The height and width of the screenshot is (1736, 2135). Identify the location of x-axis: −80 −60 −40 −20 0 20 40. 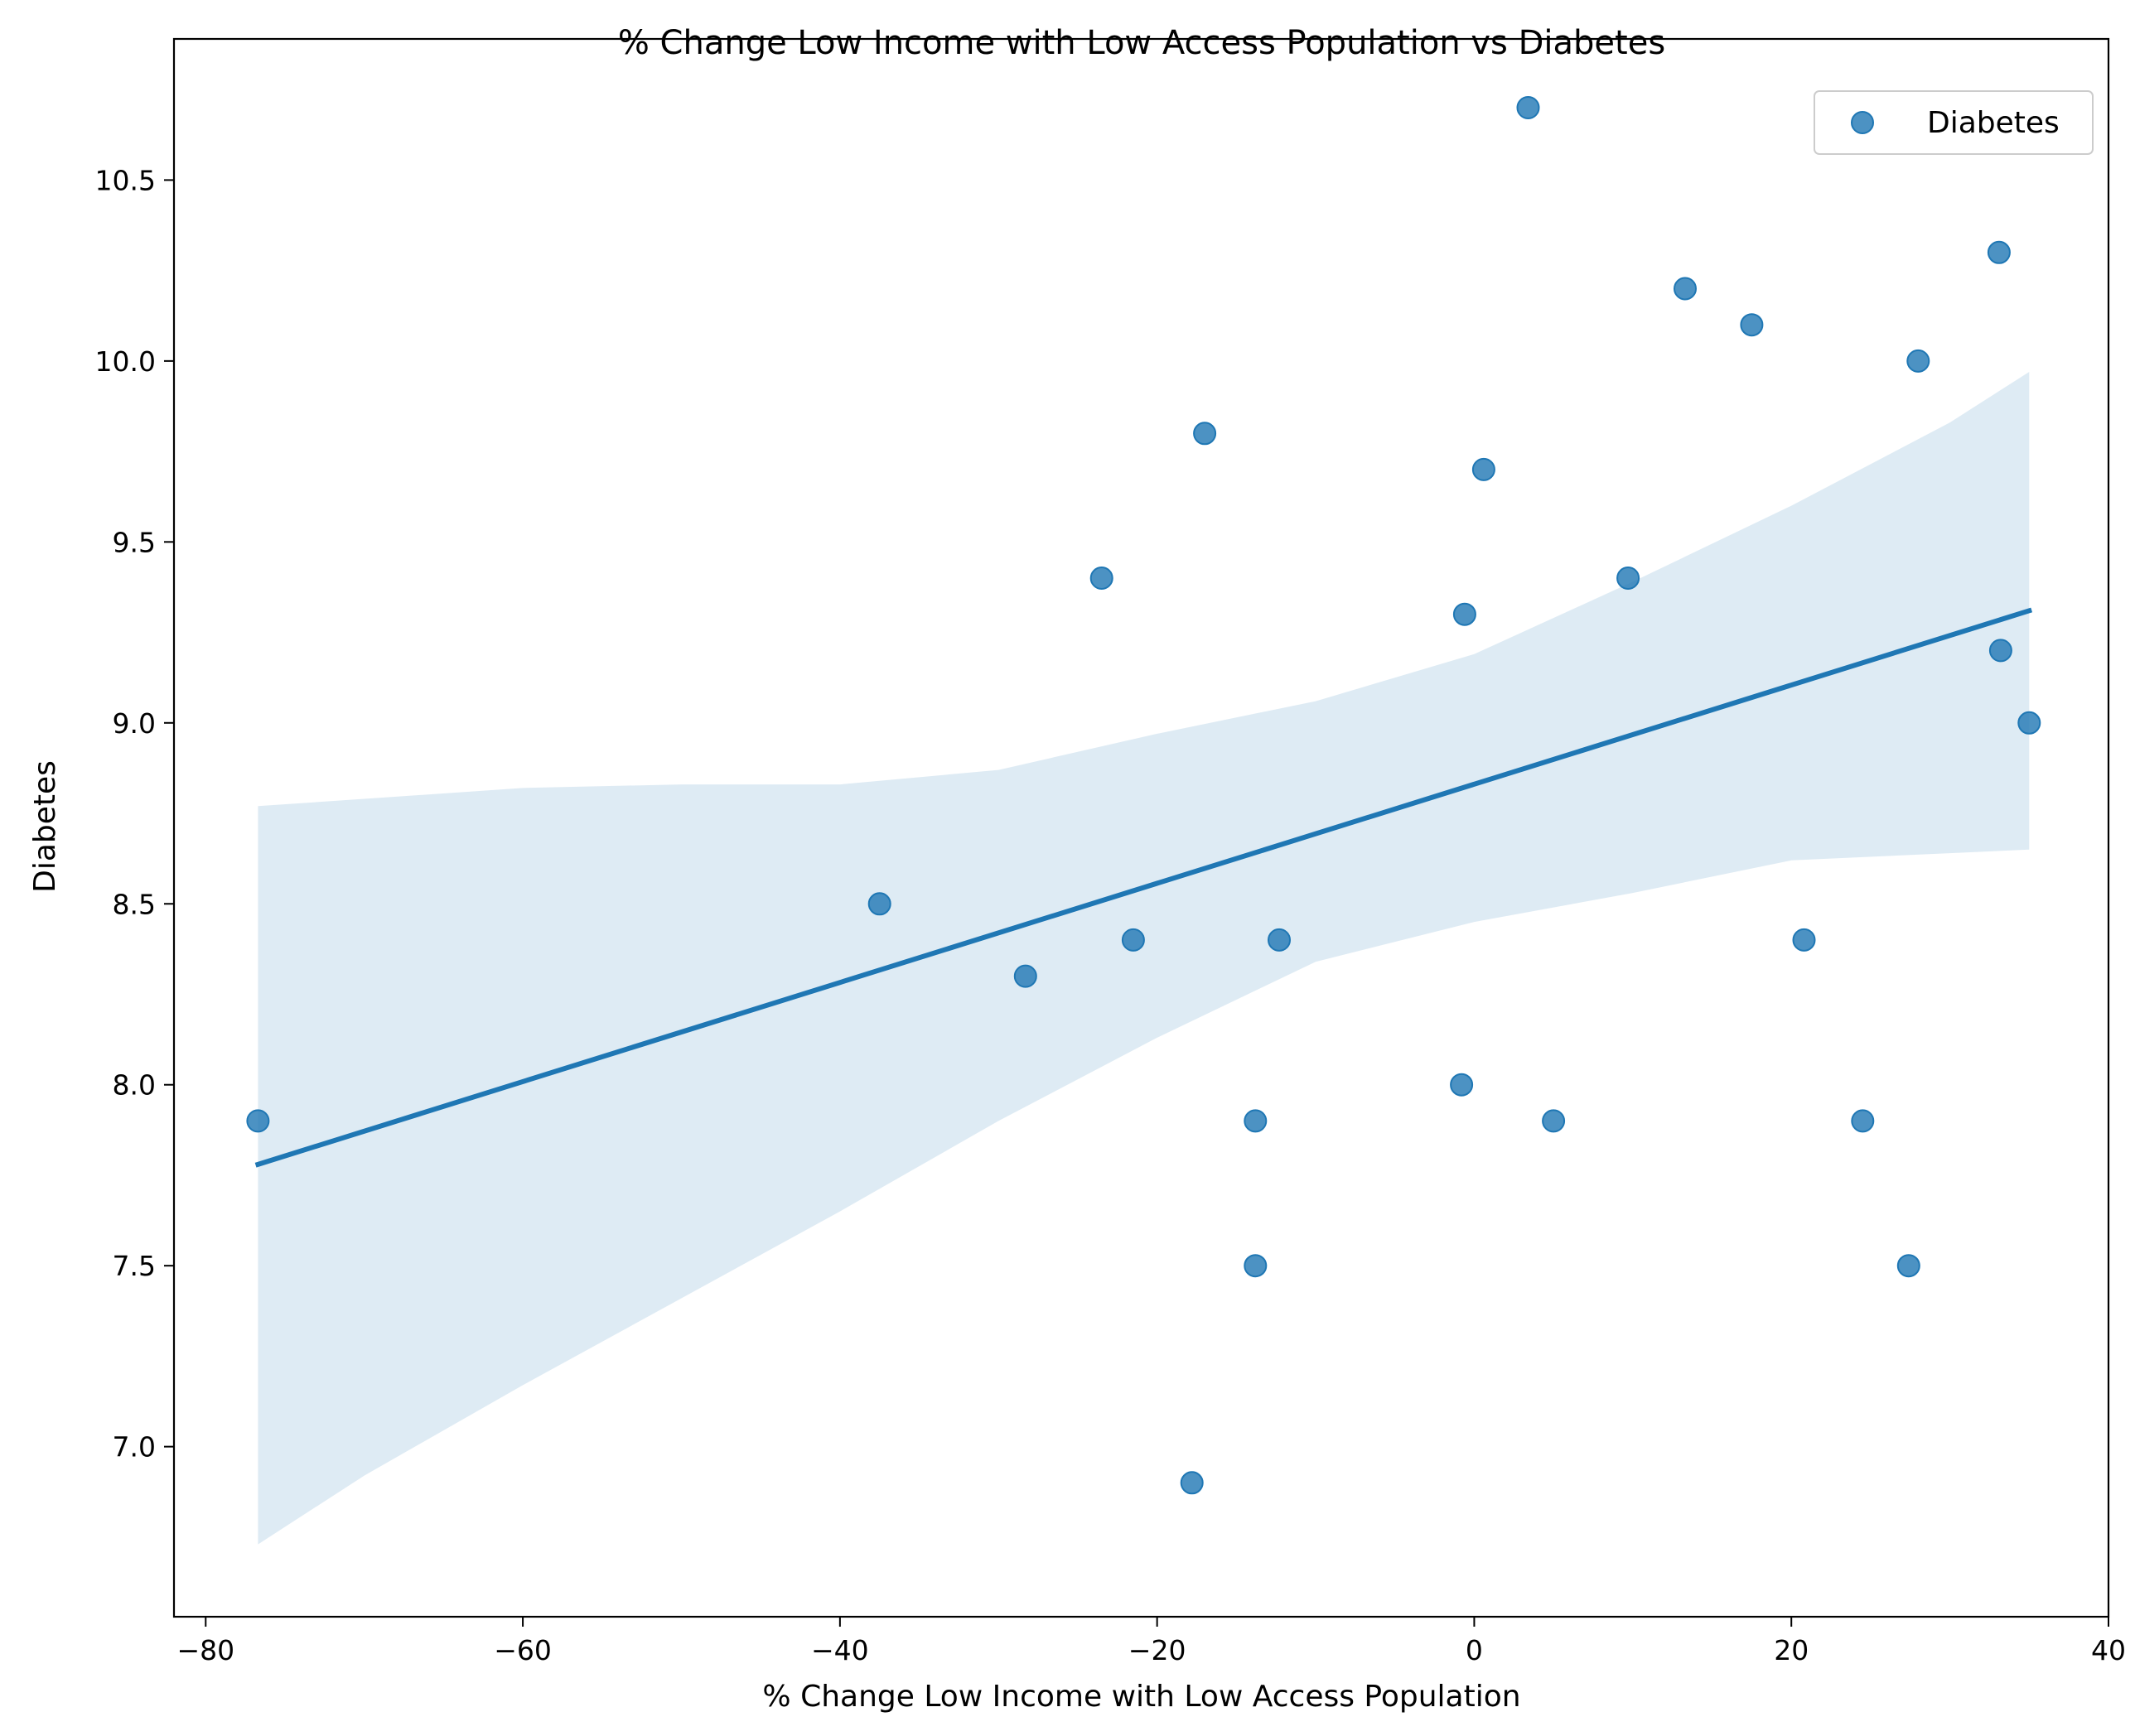
(1151, 1641).